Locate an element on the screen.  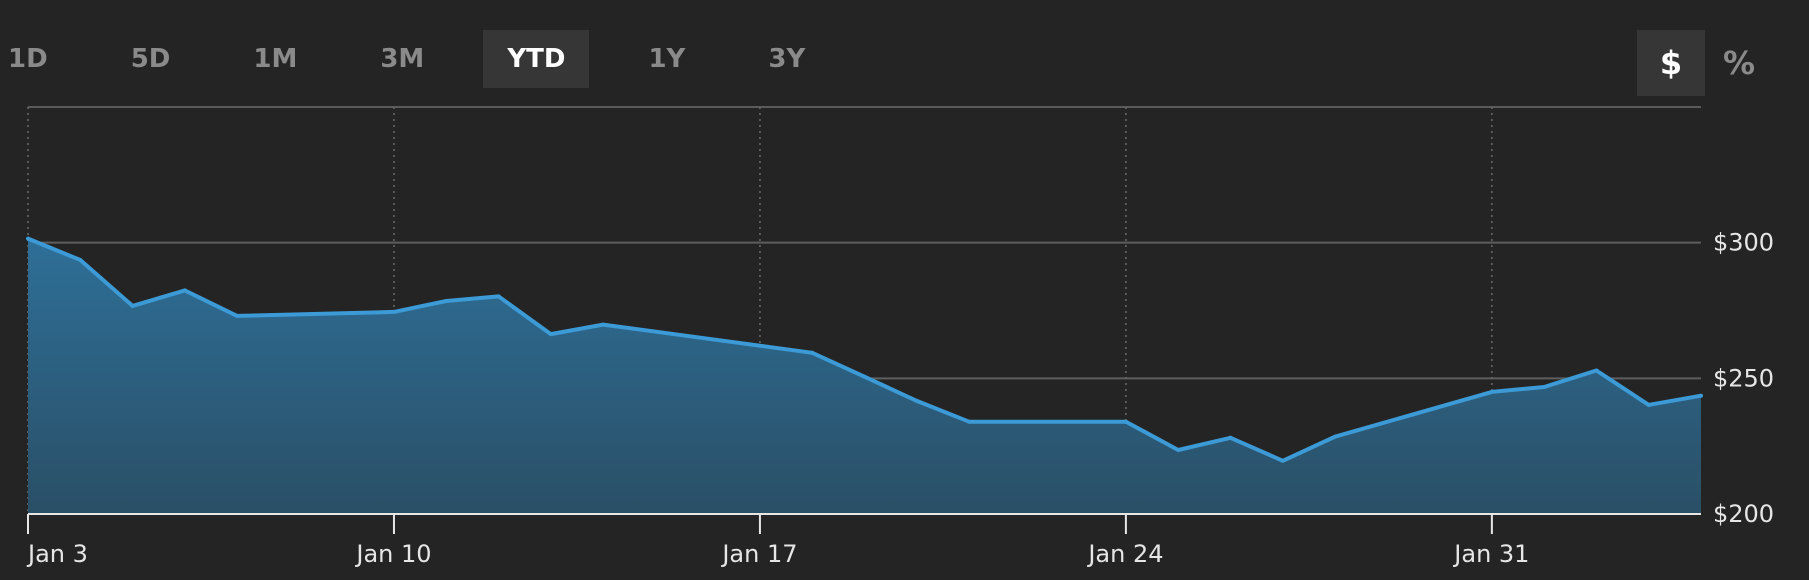
range-tab-5d: 5D is located at coordinates (150, 59).